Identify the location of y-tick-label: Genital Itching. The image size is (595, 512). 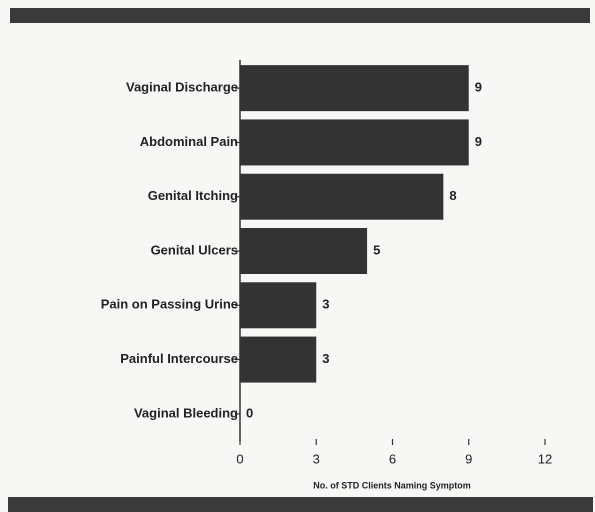
(193, 195).